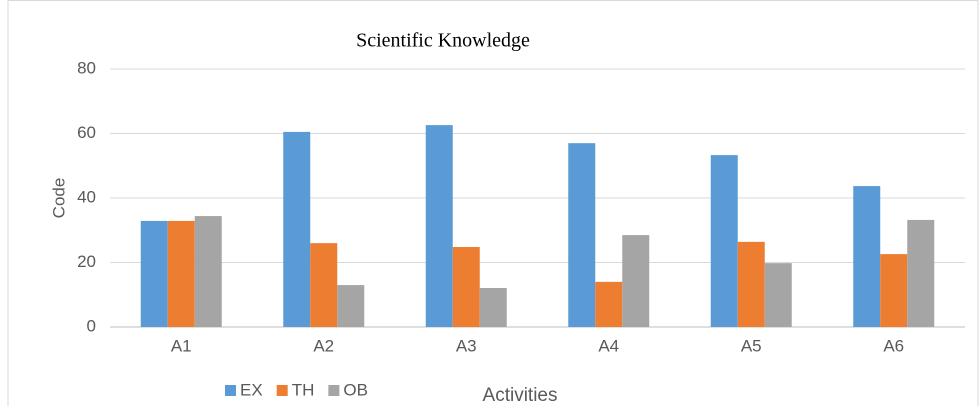 The image size is (979, 406). What do you see at coordinates (251, 389) in the screenshot?
I see `legend-label: EX` at bounding box center [251, 389].